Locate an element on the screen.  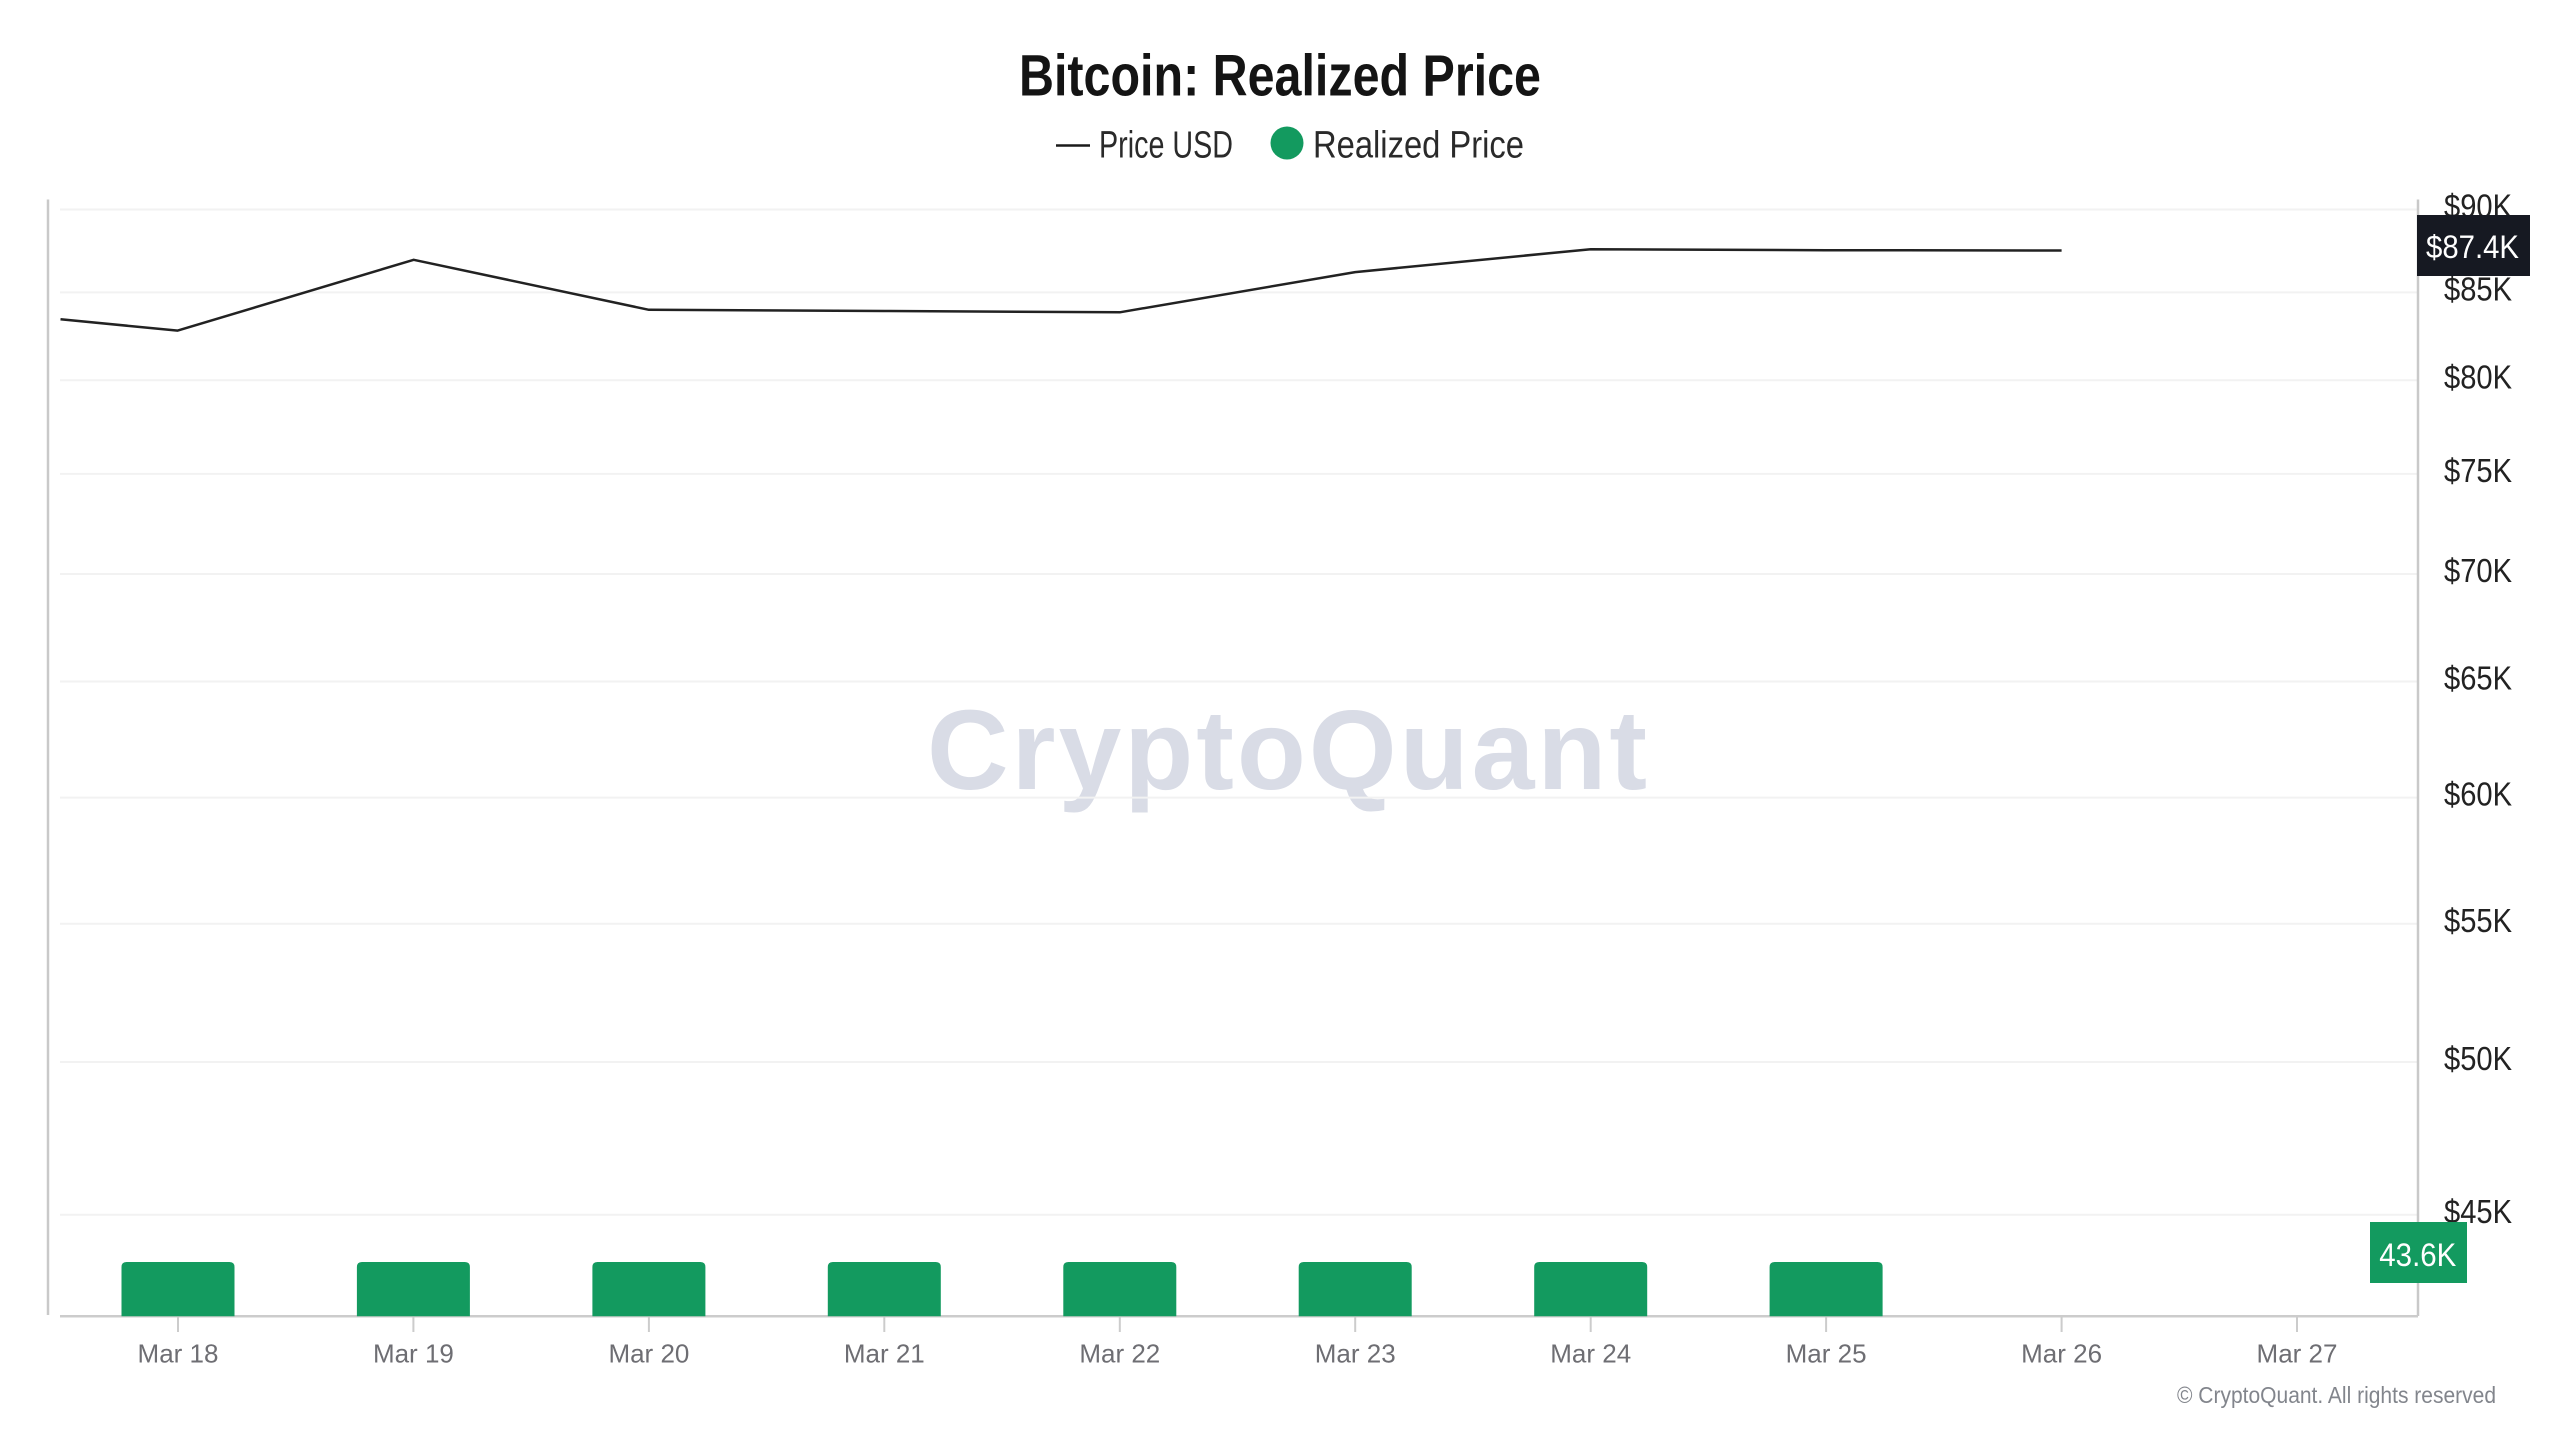
svg-text: Mar 22 is located at coordinates (1119, 1354).